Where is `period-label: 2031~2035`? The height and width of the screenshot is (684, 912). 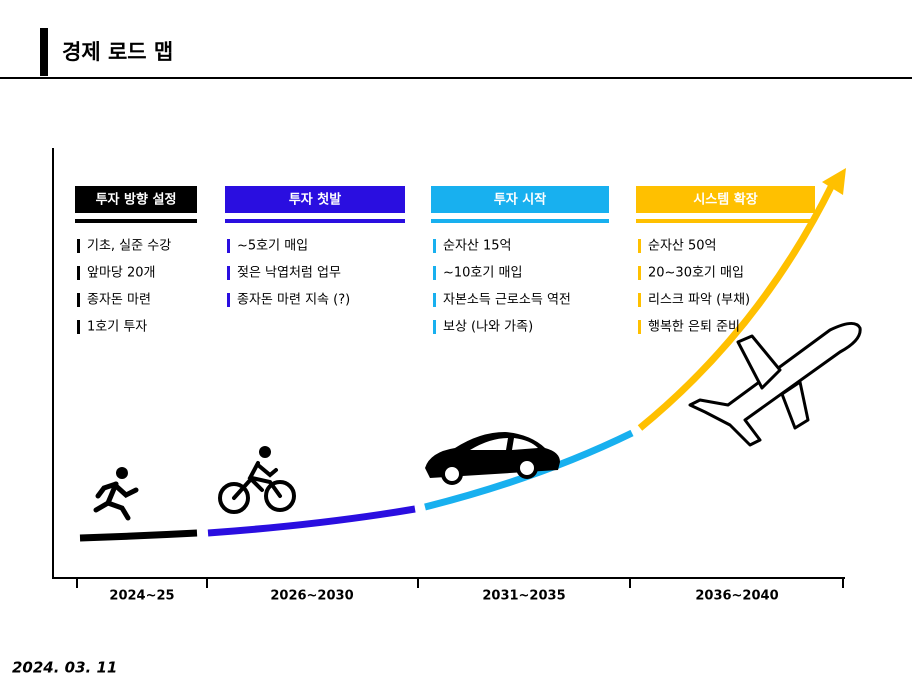
period-label: 2031~2035 is located at coordinates (523, 596).